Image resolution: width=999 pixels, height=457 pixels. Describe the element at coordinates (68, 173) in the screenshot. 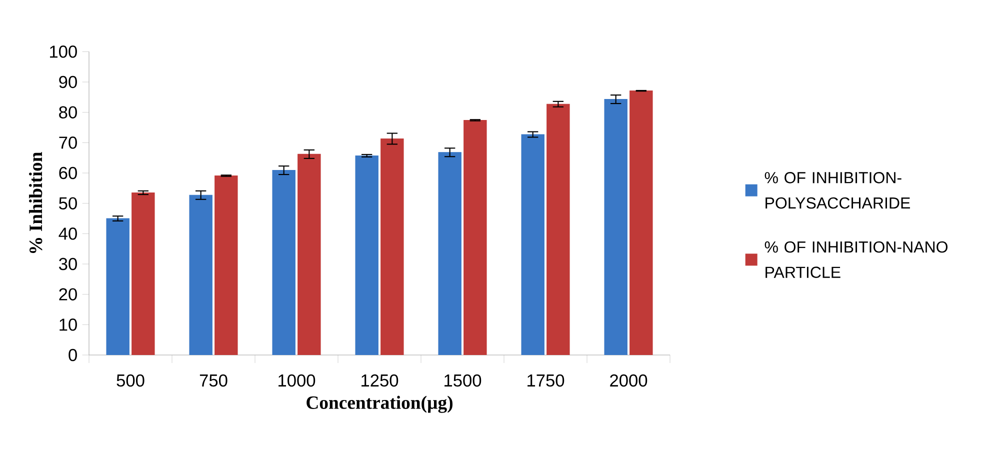

I see `y-tick-label: 60` at that location.